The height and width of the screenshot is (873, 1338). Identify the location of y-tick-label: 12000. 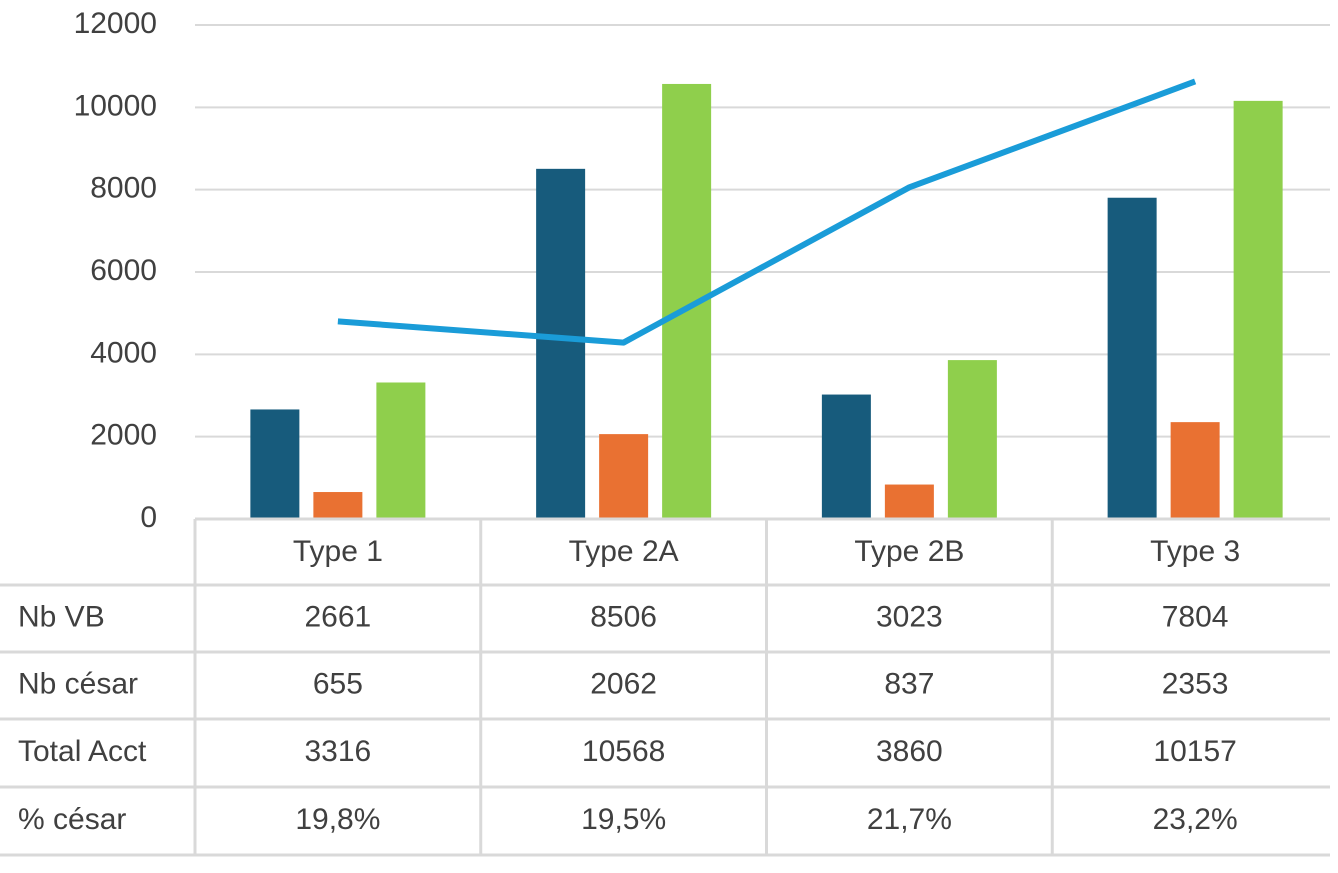
(115, 23).